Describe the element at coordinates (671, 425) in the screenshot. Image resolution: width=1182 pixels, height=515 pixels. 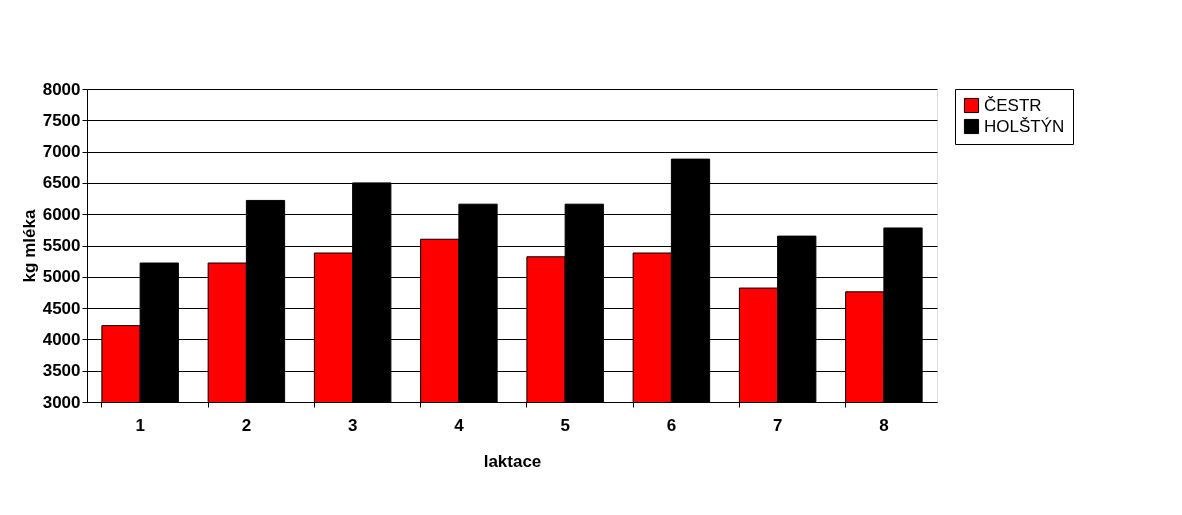
I see `x-tick-label: 6` at that location.